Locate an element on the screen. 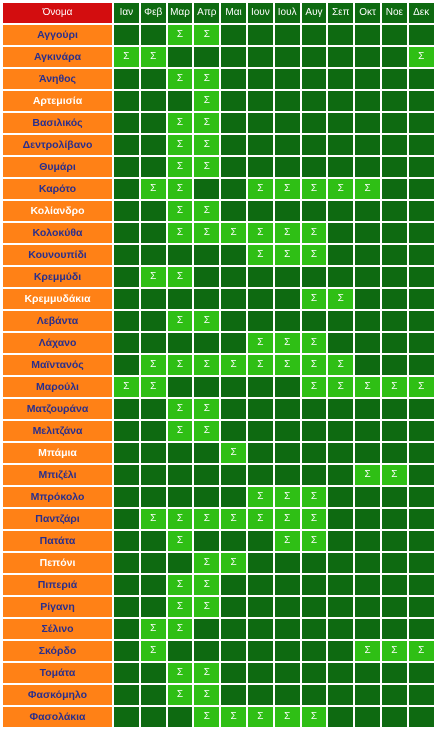 Image resolution: width=437 pixels, height=729 pixels. plant-name-link: Κρεμμύδι is located at coordinates (57, 277).